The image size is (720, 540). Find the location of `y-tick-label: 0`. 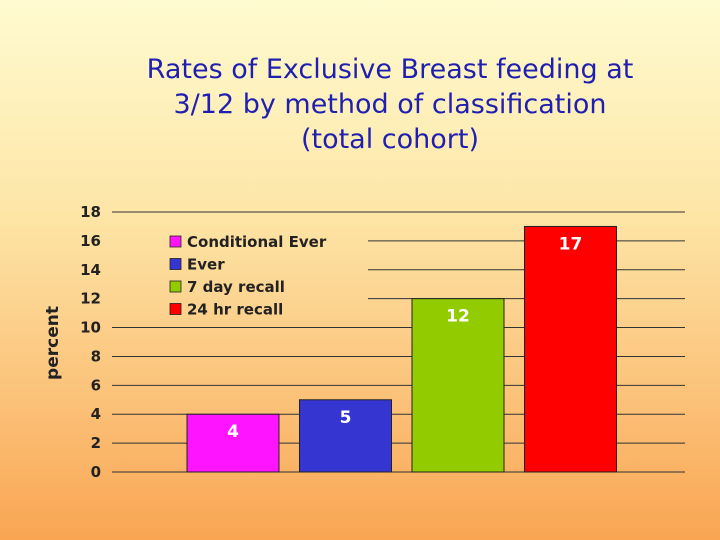

y-tick-label: 0 is located at coordinates (96, 472).